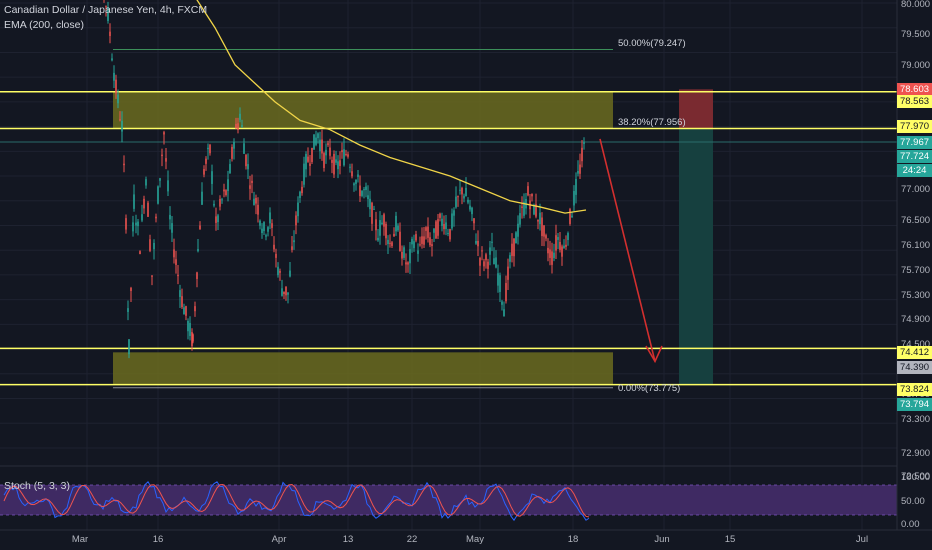 The width and height of the screenshot is (932, 550). I want to click on price-tag: 77.970, so click(914, 126).